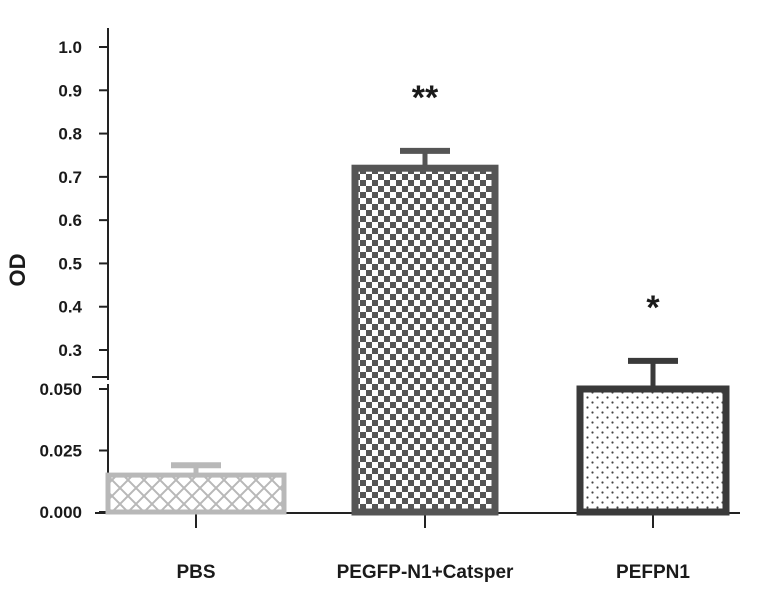 The height and width of the screenshot is (613, 771). I want to click on y-tick-label: 0.6, so click(70, 220).